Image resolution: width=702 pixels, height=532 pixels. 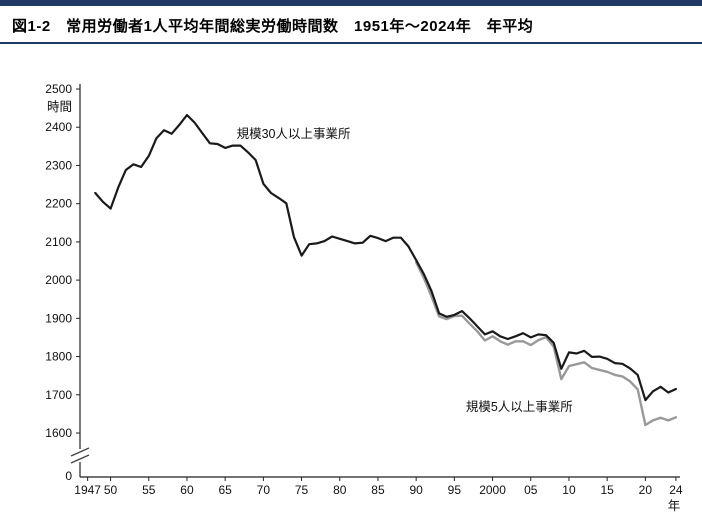 What do you see at coordinates (273, 26) in the screenshot?
I see `chart-title: 図1-2 常用労働者1人平均年間総実労働時間数 1951年〜2024年 年平均` at bounding box center [273, 26].